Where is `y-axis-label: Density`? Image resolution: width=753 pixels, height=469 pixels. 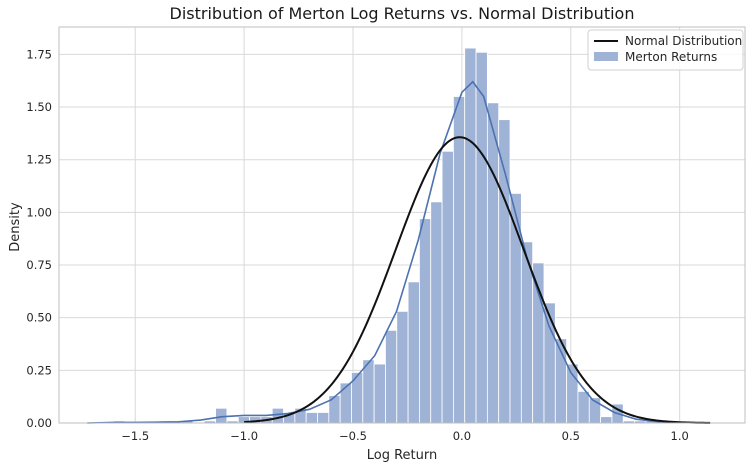
y-axis-label: Density is located at coordinates (15, 227).